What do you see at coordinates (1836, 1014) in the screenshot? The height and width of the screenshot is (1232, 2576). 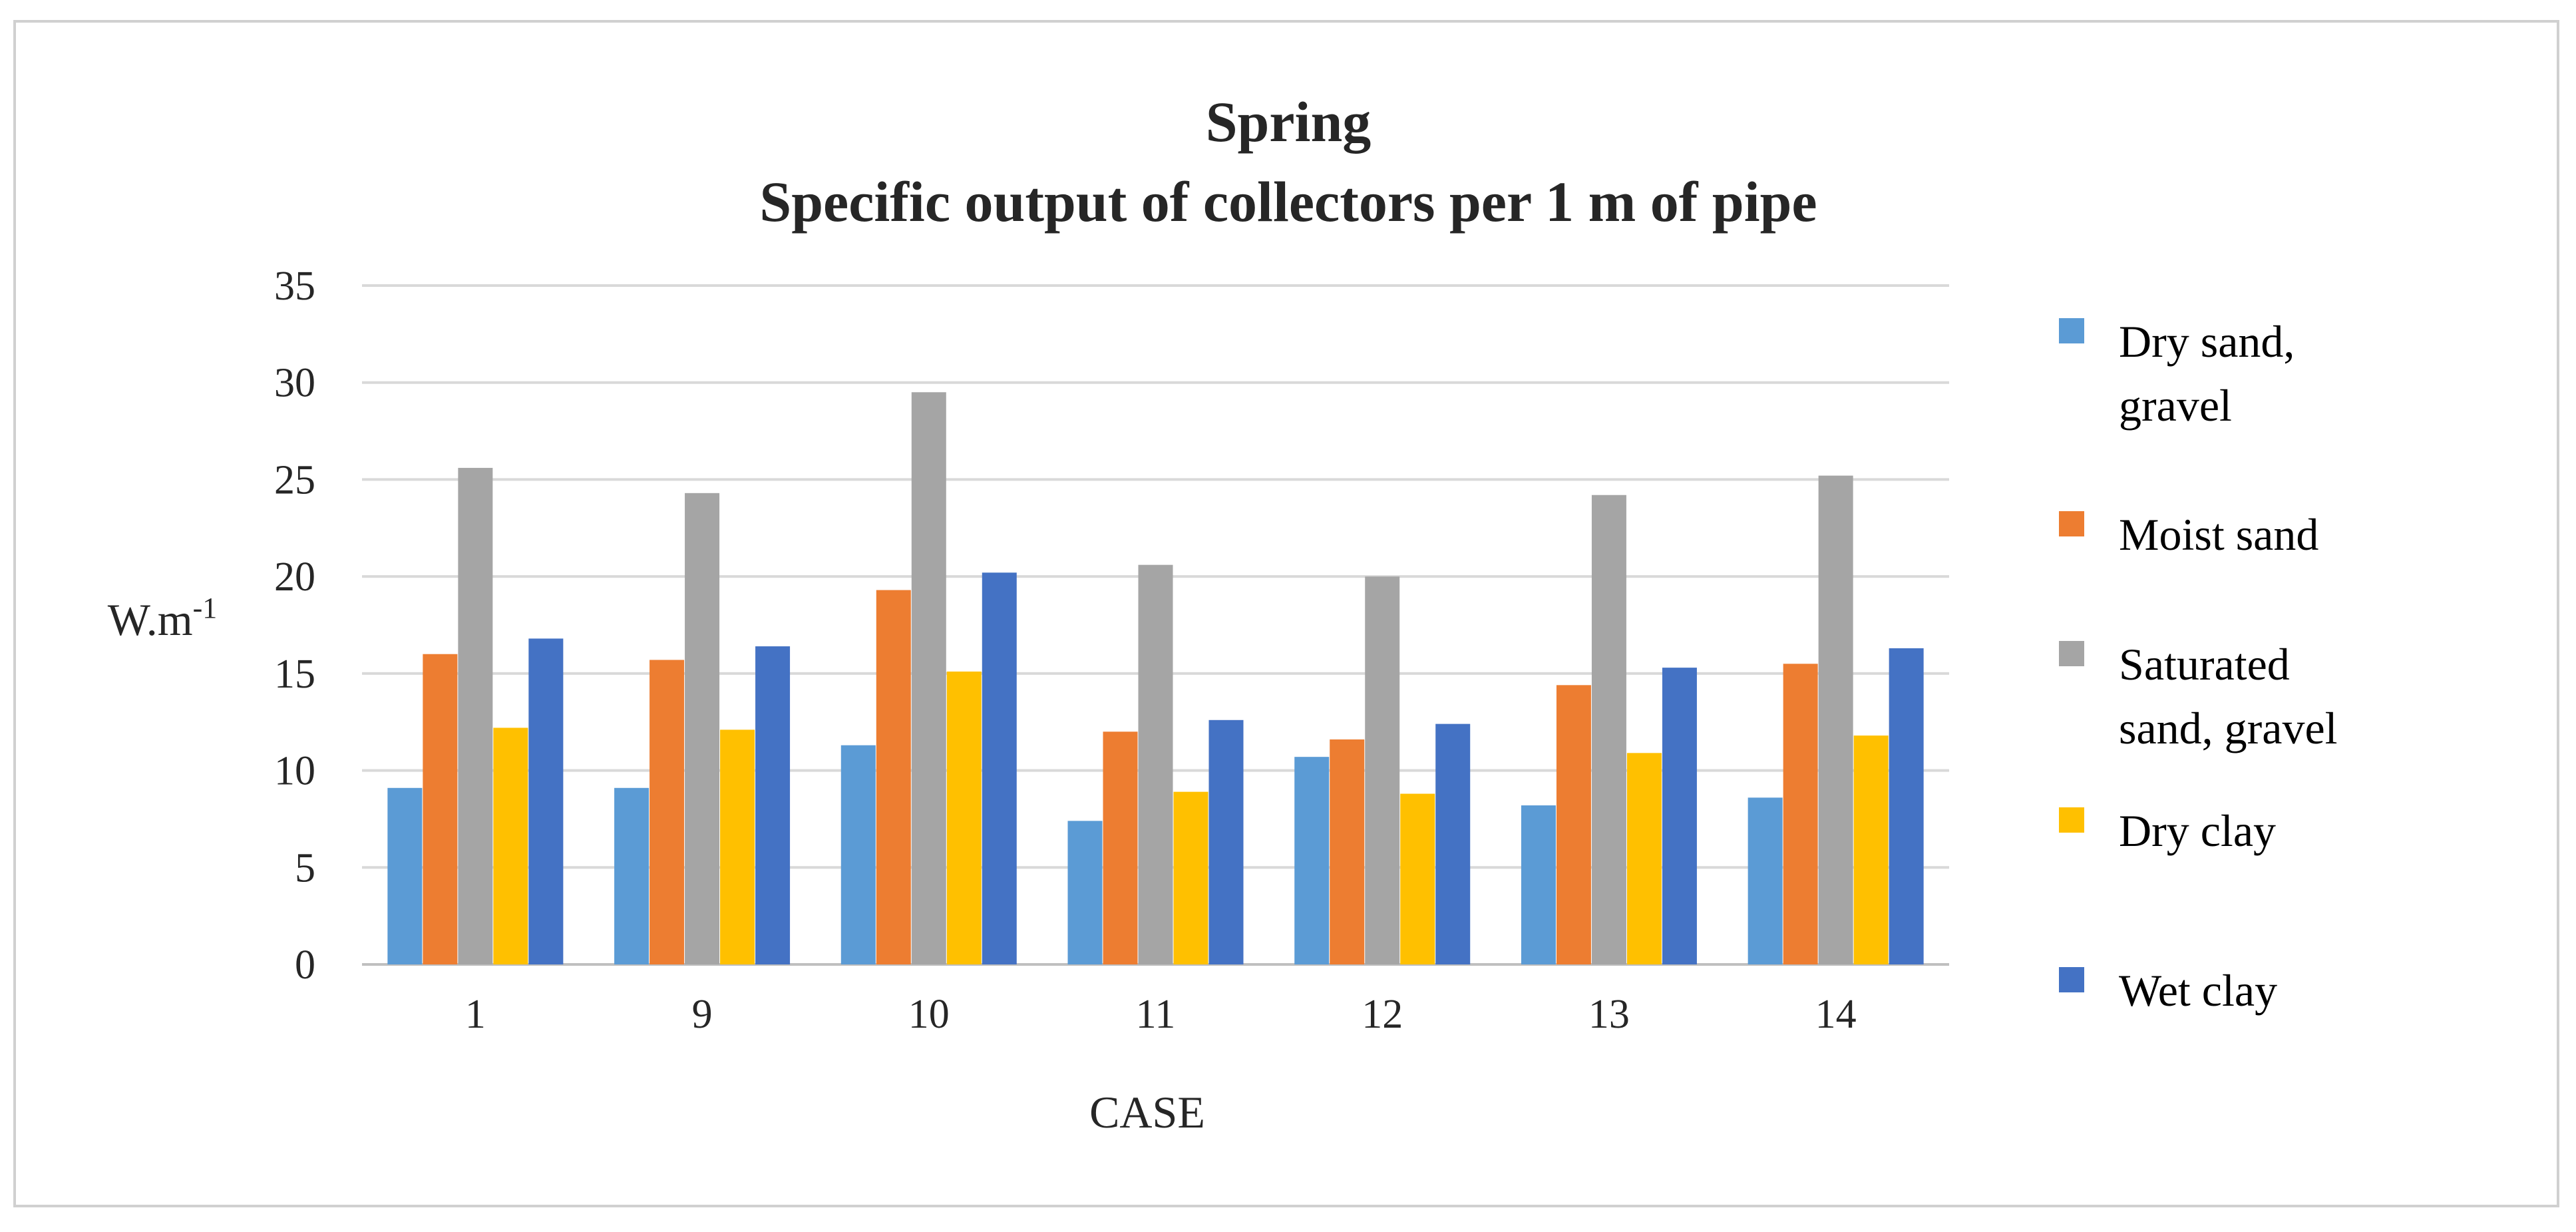 I see `x-tick-label: 14` at bounding box center [1836, 1014].